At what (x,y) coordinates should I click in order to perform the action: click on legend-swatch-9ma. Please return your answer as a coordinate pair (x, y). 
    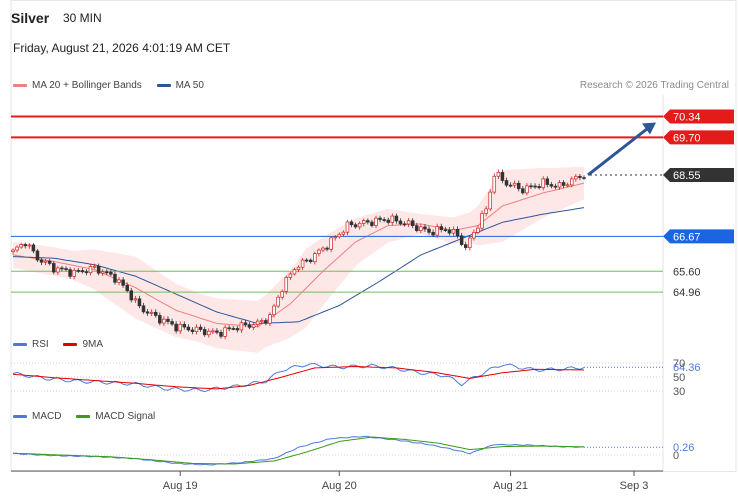
    Looking at the image, I should click on (70, 344).